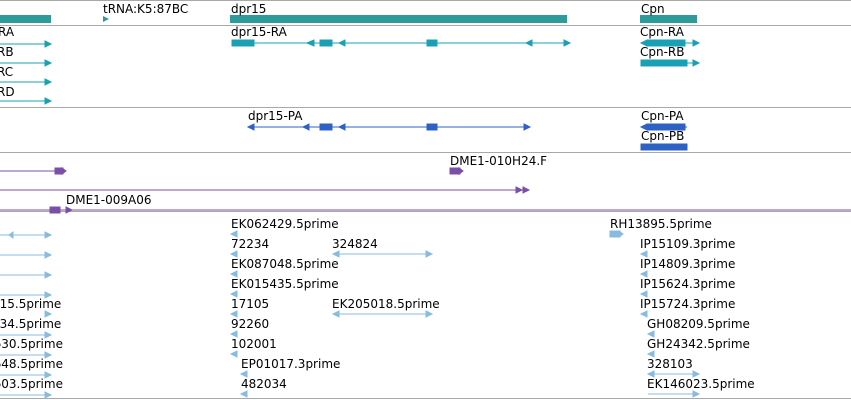 The height and width of the screenshot is (400, 851). What do you see at coordinates (425, 107) in the screenshot?
I see `track-separator-transcripts` at bounding box center [425, 107].